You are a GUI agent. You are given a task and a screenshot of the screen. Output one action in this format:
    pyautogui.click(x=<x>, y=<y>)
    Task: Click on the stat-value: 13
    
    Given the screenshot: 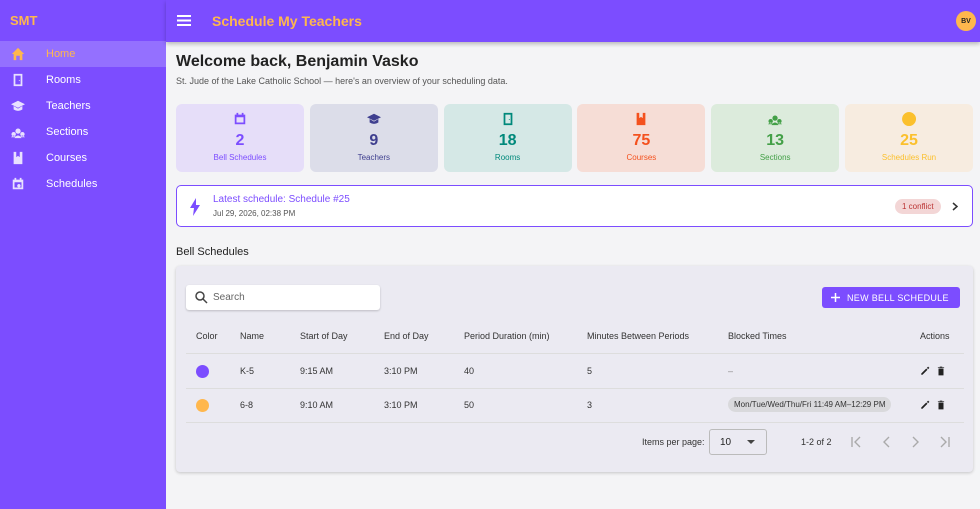 What is the action you would take?
    pyautogui.click(x=775, y=140)
    